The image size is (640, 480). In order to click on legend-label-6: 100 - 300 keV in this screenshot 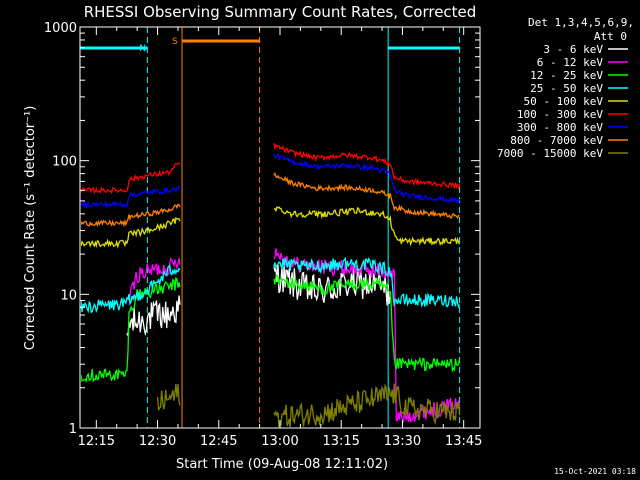, I will do `click(560, 114)`.